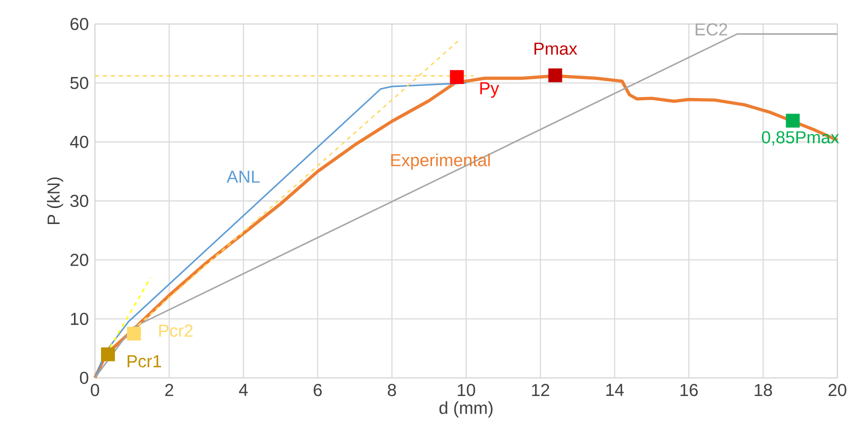  What do you see at coordinates (79, 319) in the screenshot?
I see `y-tick-label: 10` at bounding box center [79, 319].